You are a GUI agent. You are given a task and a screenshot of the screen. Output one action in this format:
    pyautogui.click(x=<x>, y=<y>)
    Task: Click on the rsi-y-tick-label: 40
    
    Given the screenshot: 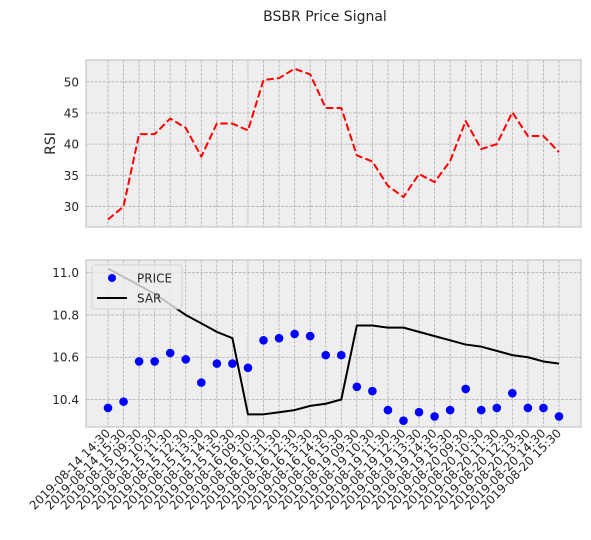 What is the action you would take?
    pyautogui.click(x=71, y=145)
    